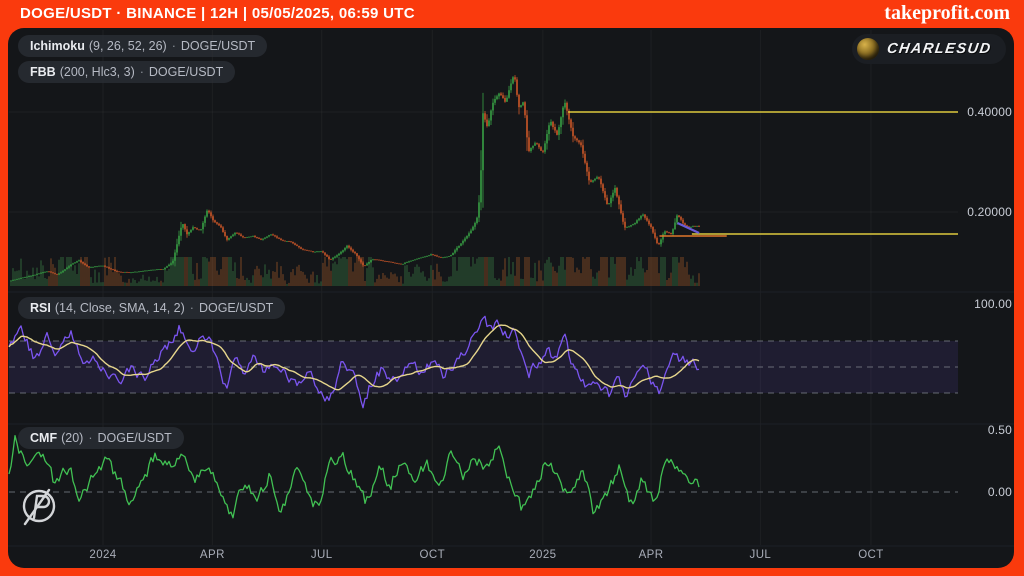 The height and width of the screenshot is (576, 1024). Describe the element at coordinates (40, 308) in the screenshot. I see `indicator-name: RSI` at that location.